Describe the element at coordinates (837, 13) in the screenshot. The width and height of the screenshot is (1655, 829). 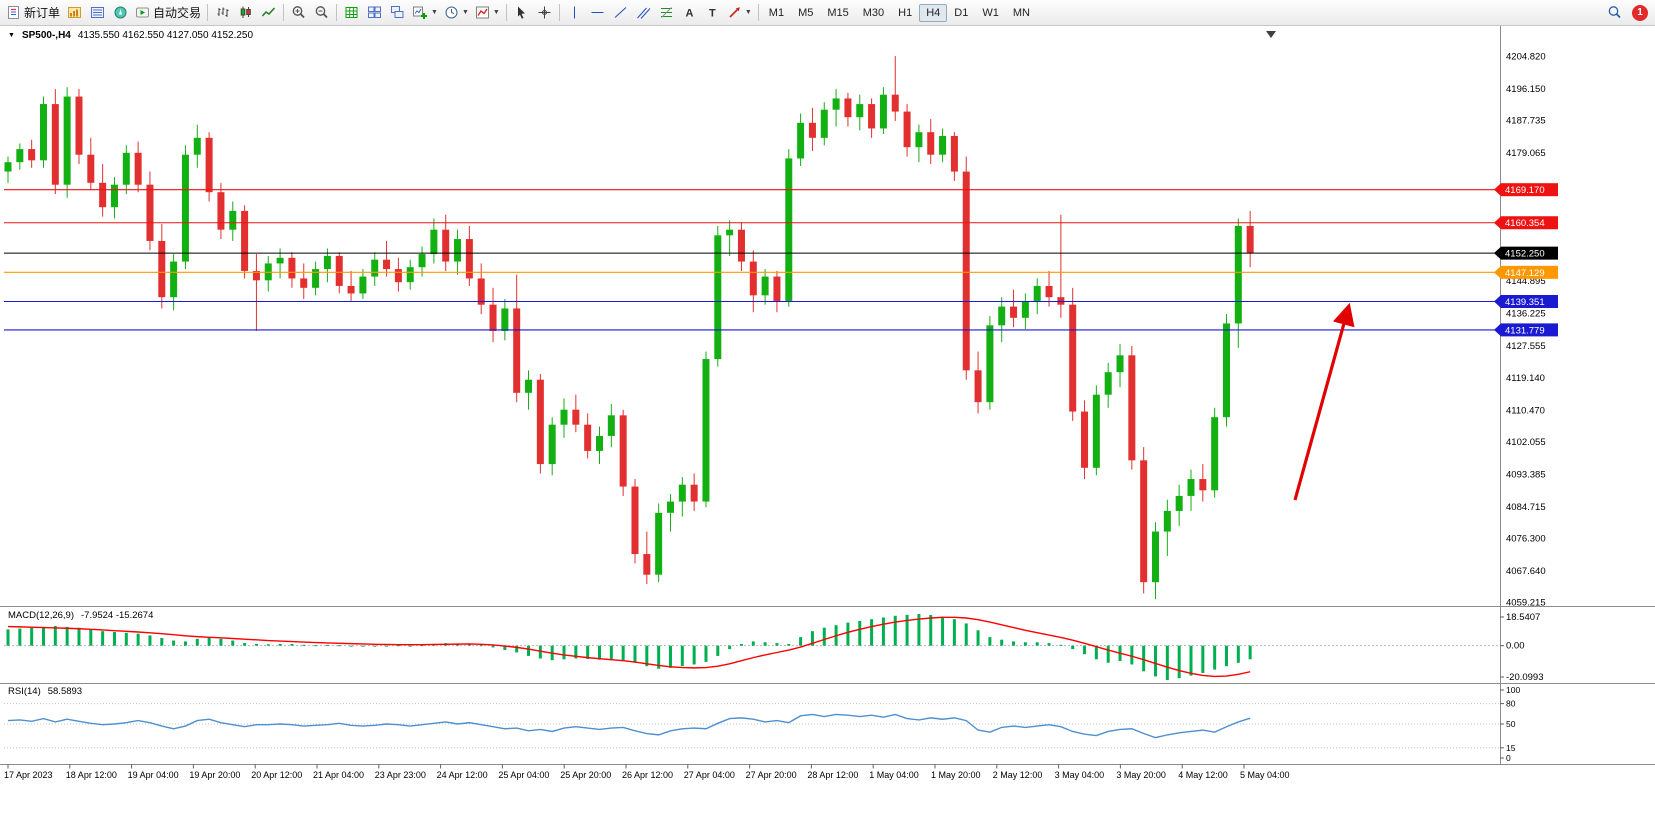
I see `timeframe-m15: M15` at that location.